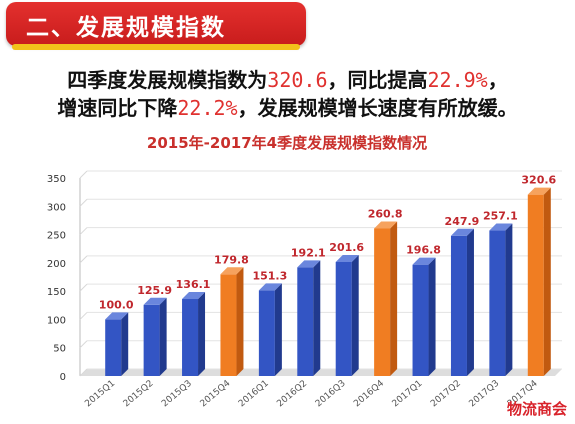 This screenshot has height=424, width=575. Describe the element at coordinates (462, 221) in the screenshot. I see `data-label: 247.9` at that location.